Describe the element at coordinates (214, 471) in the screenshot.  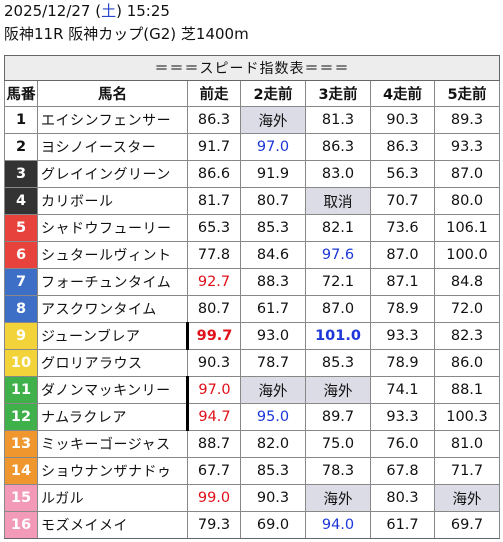
I see `speed-index-cell: 67.7` at that location.